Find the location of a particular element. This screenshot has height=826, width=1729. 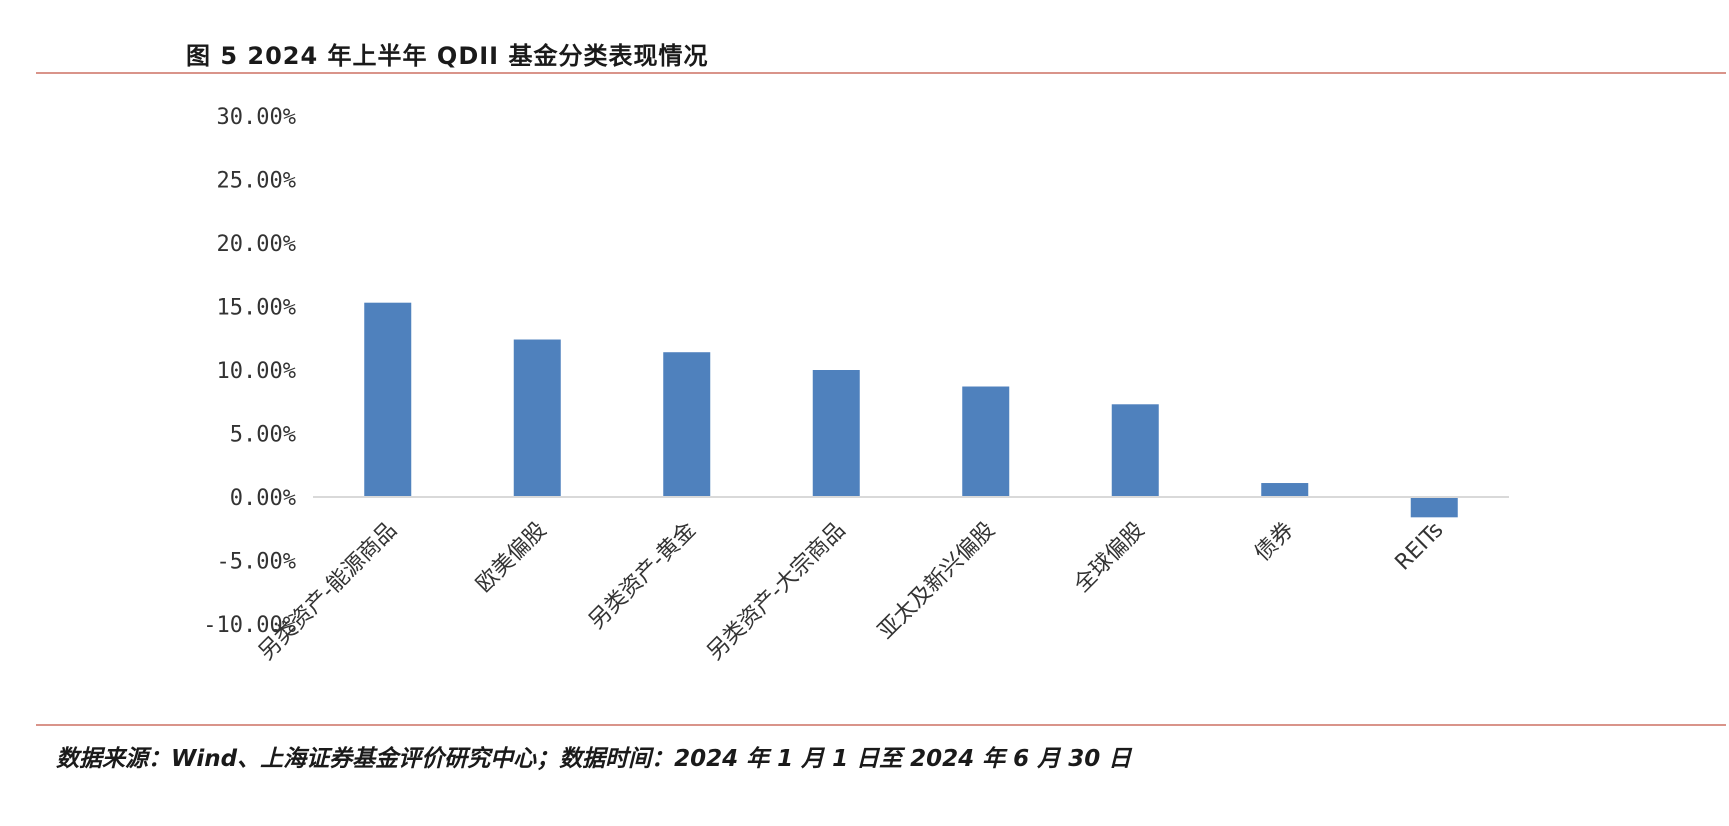

bottom-divider is located at coordinates (881, 725).